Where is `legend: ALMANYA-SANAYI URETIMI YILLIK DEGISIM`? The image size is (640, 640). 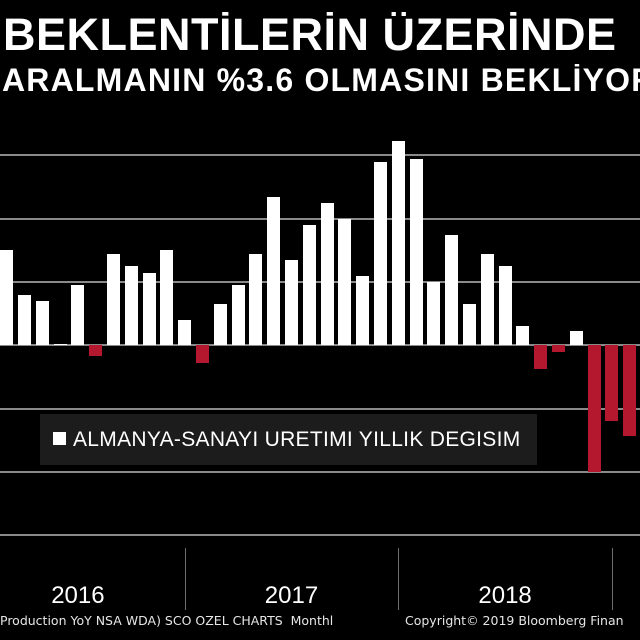 legend: ALMANYA-SANAYI URETIMI YILLIK DEGISIM is located at coordinates (288, 439).